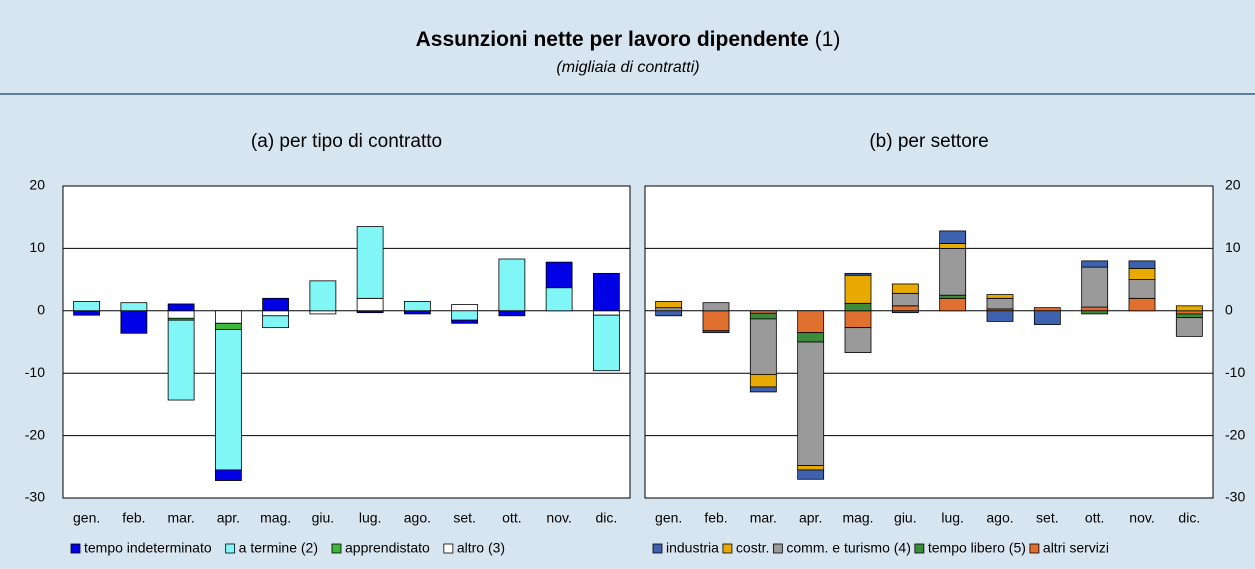 This screenshot has width=1255, height=569. Describe the element at coordinates (848, 548) in the screenshot. I see `legend-label: comm. e turismo (4)` at that location.